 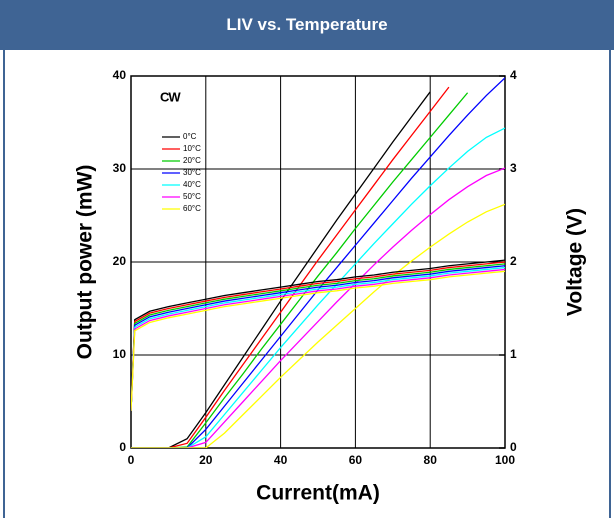 I want to click on x-tick-label: 100, so click(x=505, y=460).